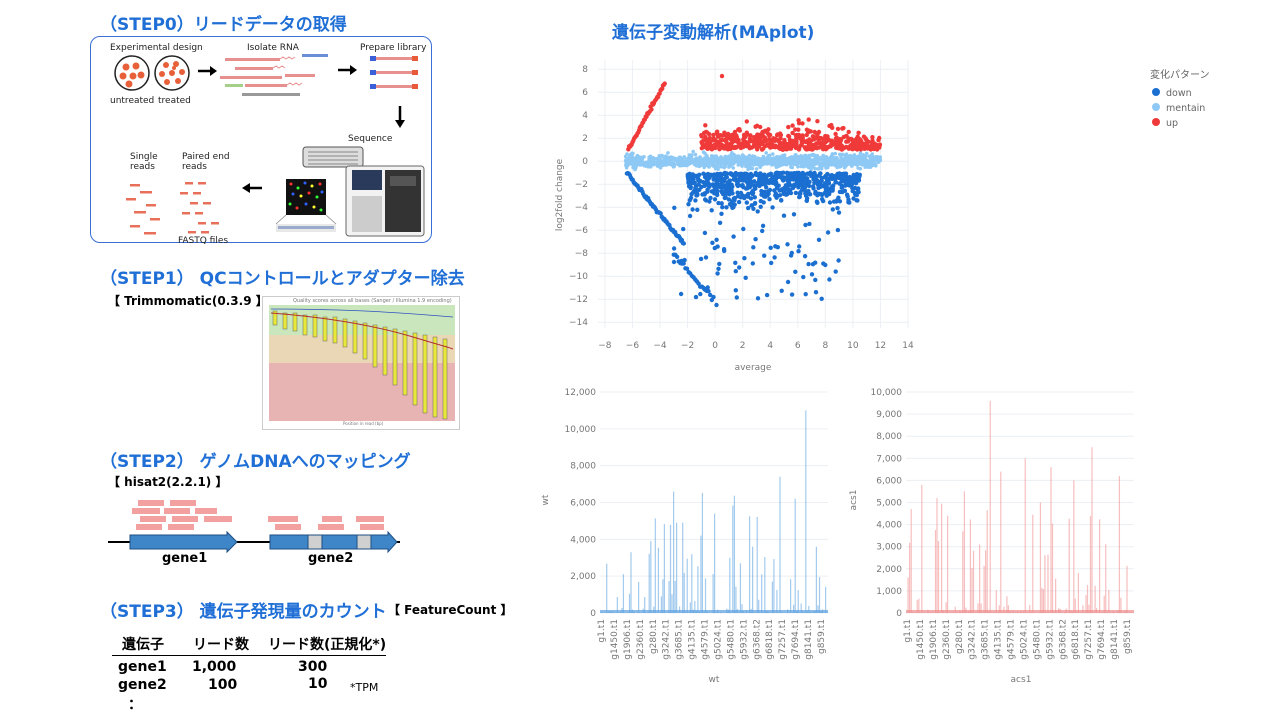 The image size is (1280, 720). I want to click on maplot-ytick: −12, so click(578, 300).